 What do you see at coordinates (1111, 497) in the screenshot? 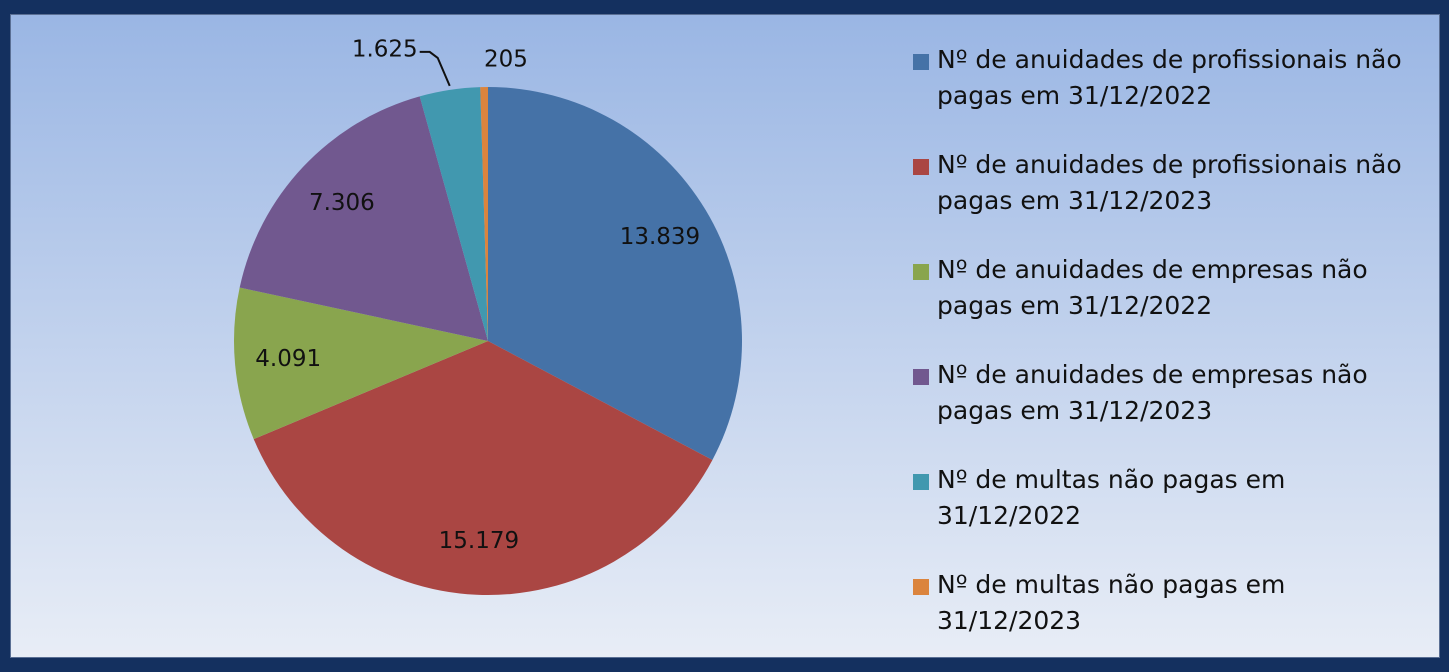
I see `legend-label: Nº de multas não pagas em 31/12/2022` at bounding box center [1111, 497].